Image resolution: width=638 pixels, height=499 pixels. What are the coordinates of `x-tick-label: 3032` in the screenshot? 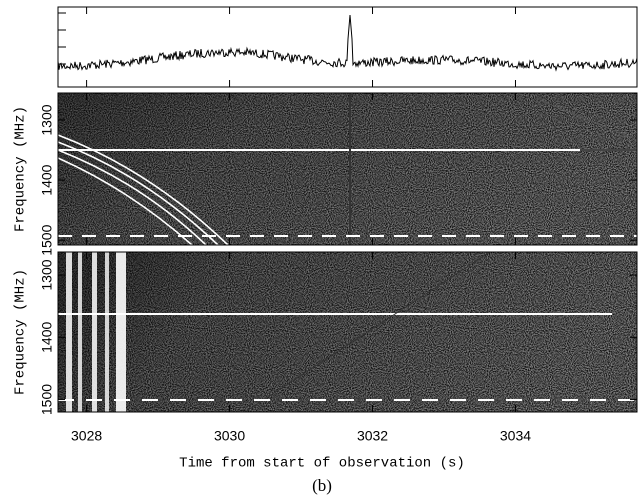 It's located at (372, 436).